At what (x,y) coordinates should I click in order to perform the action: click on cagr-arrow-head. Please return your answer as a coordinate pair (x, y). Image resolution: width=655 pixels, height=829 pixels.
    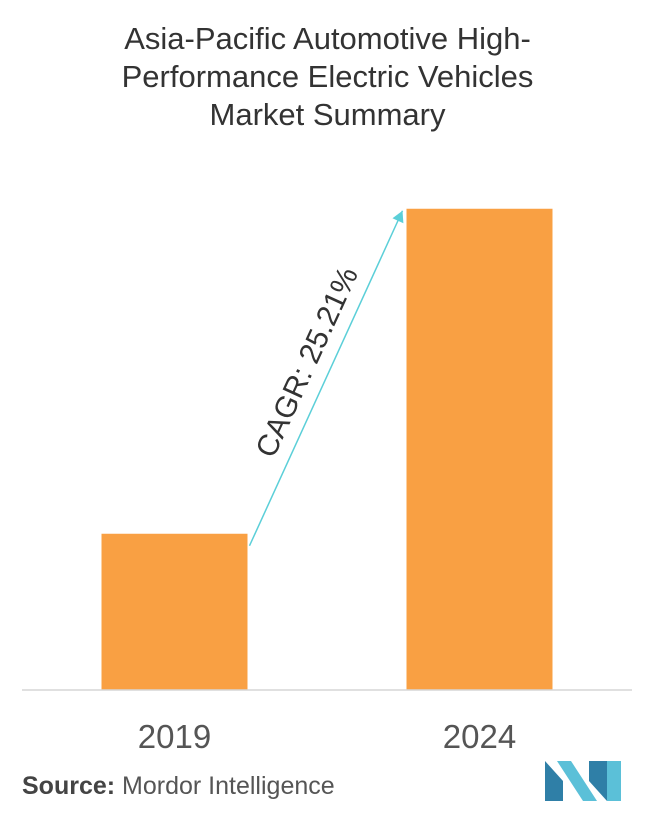
    Looking at the image, I should click on (398, 217).